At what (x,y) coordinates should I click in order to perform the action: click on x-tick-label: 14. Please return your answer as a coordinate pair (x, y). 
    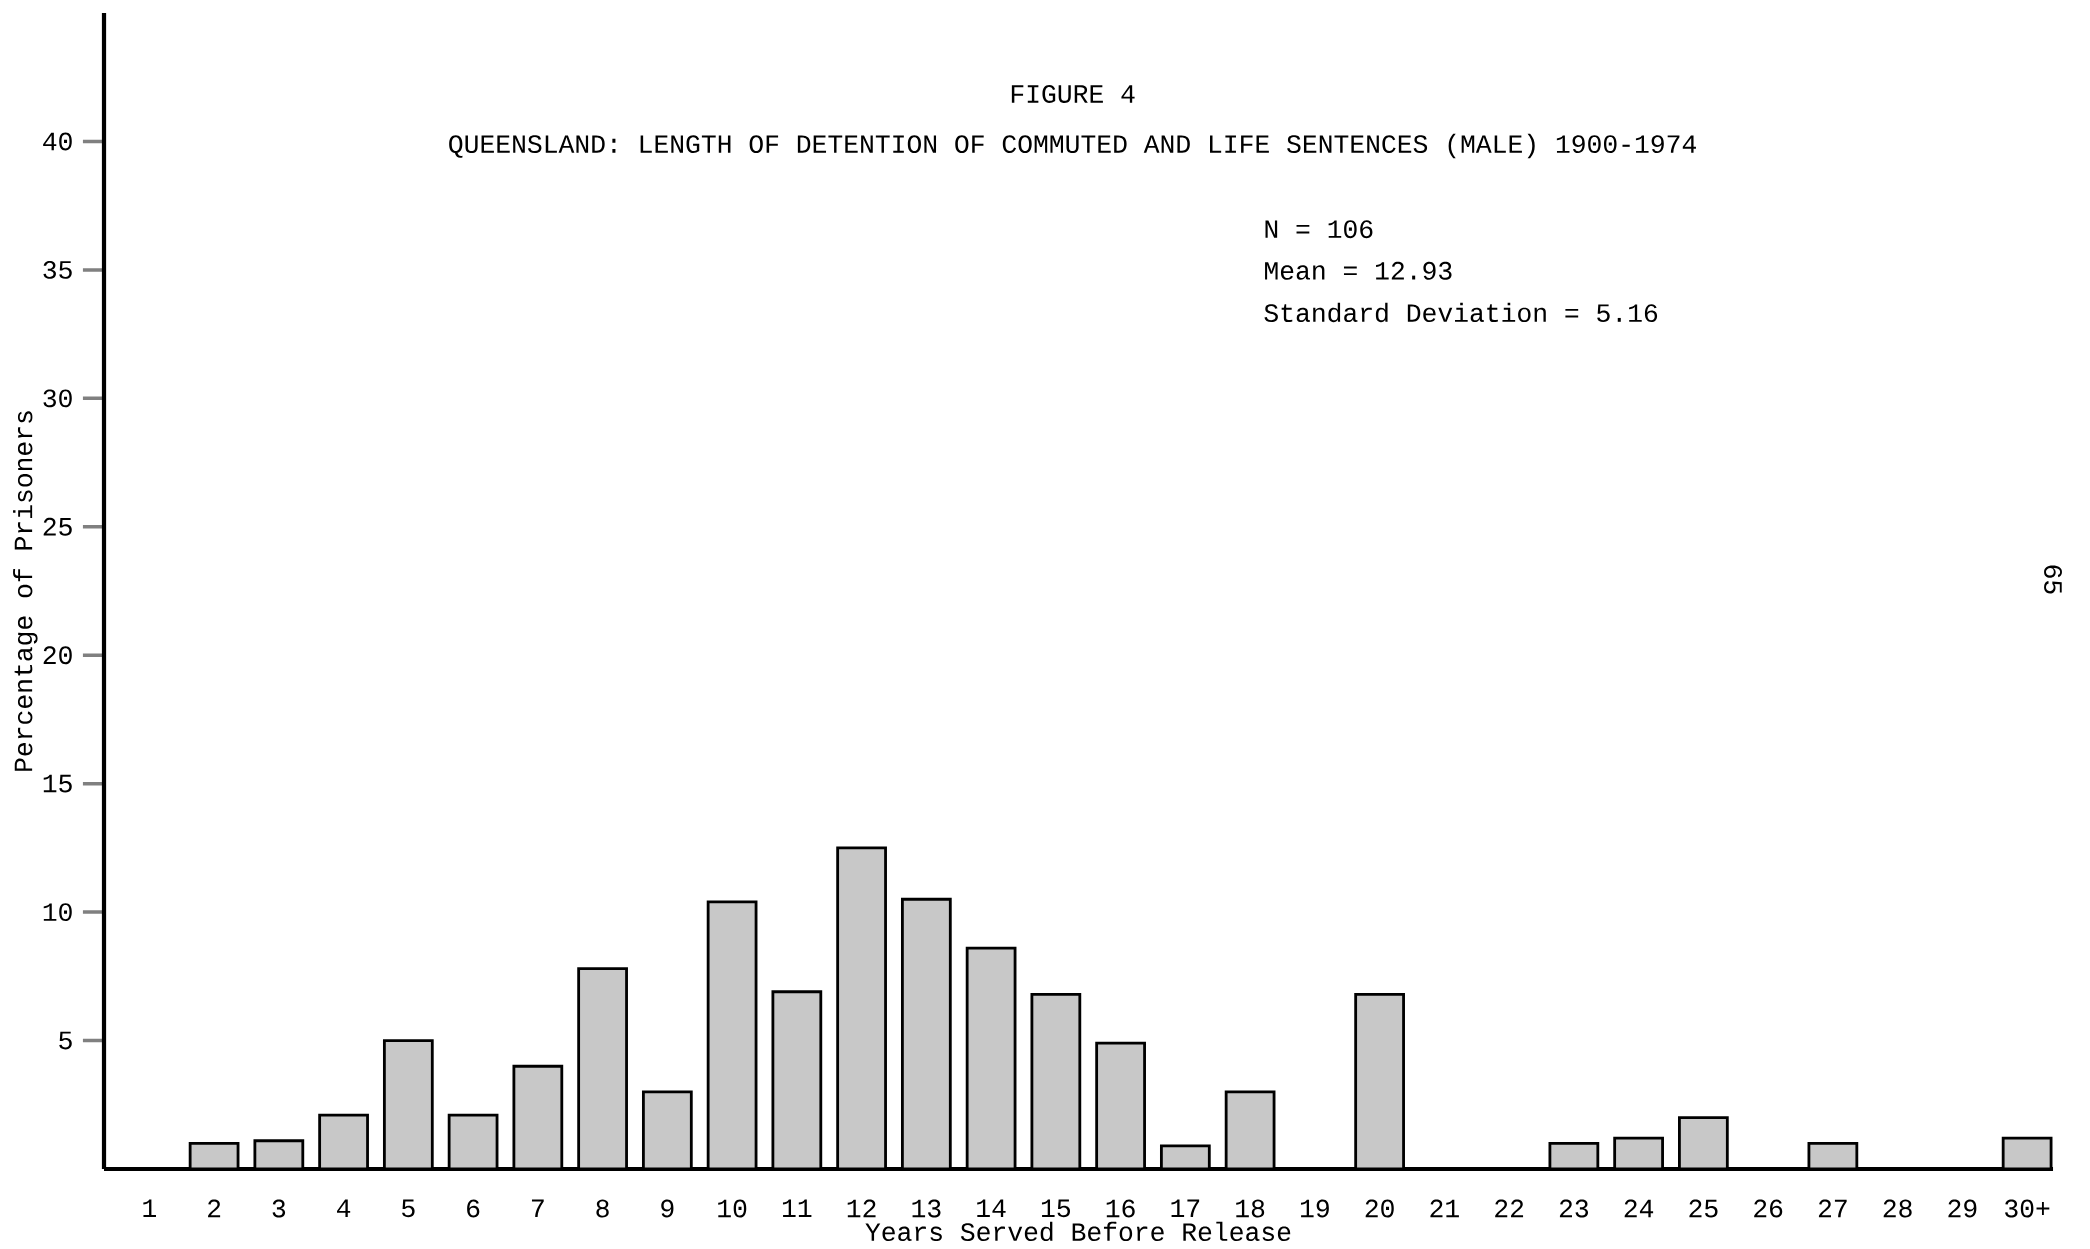
    Looking at the image, I should click on (991, 1208).